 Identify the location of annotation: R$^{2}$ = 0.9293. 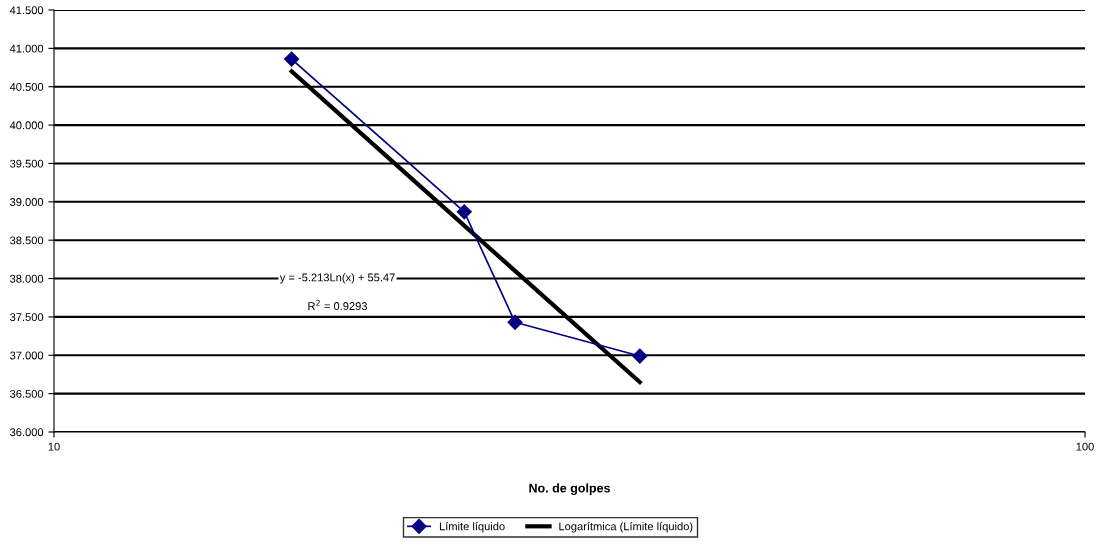
(338, 304).